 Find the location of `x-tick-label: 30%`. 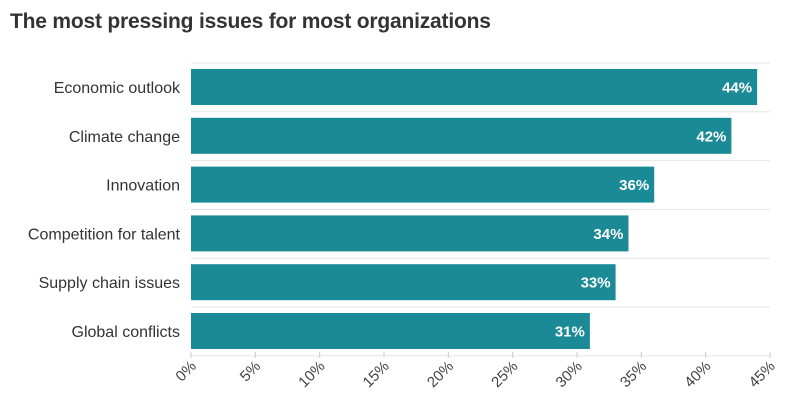

x-tick-label: 30% is located at coordinates (569, 374).